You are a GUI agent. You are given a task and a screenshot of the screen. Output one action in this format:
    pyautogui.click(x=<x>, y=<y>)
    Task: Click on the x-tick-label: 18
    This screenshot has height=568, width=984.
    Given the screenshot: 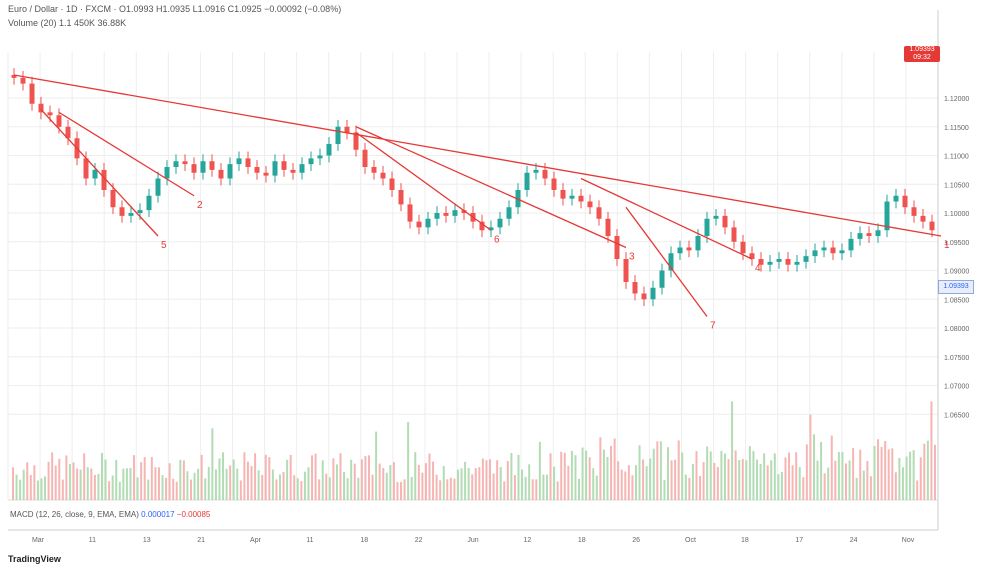 What is the action you would take?
    pyautogui.click(x=582, y=540)
    